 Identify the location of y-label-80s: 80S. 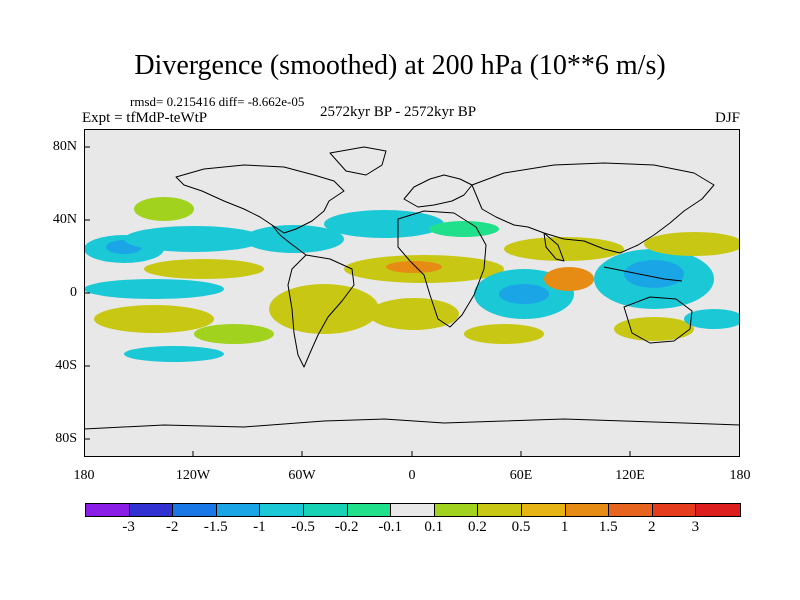
(66, 438).